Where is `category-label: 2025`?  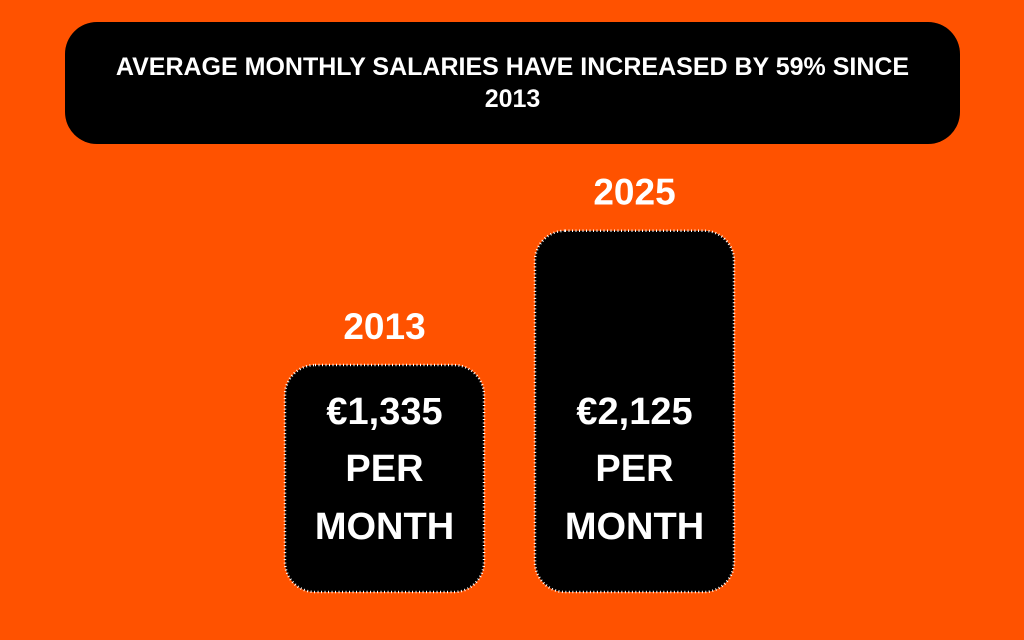 category-label: 2025 is located at coordinates (634, 192).